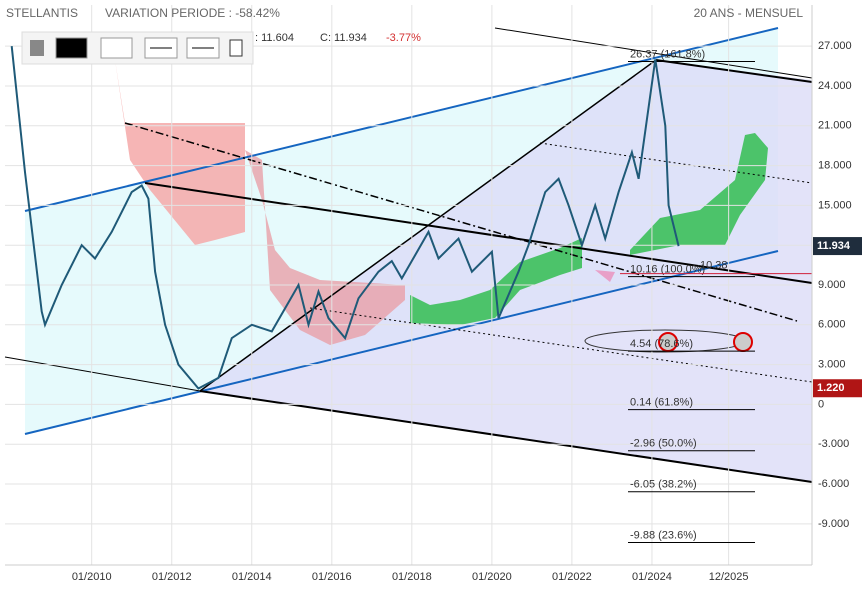 The height and width of the screenshot is (591, 862). I want to click on delete-button, so click(37, 48).